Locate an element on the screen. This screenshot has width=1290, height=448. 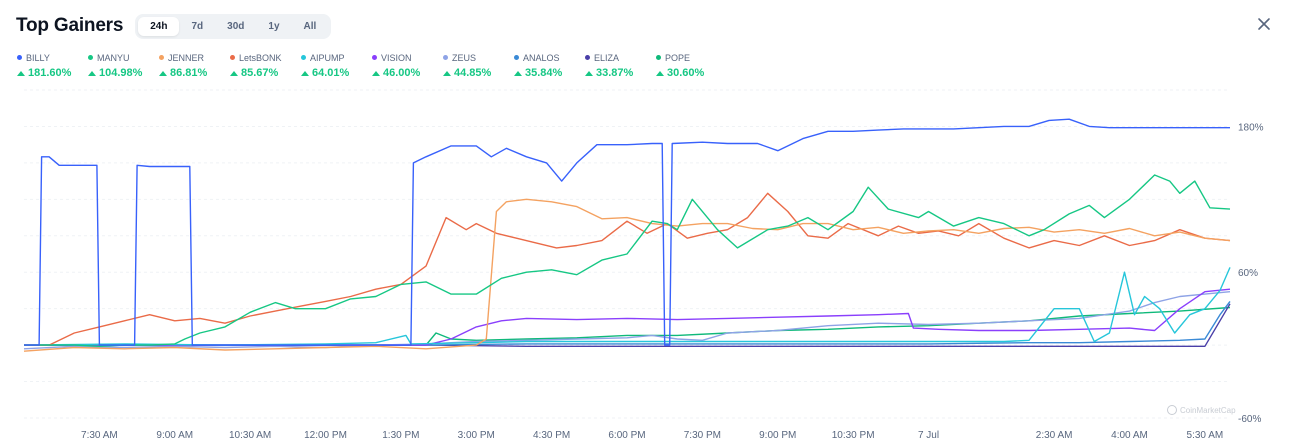
legend-change-value: 181.60% is located at coordinates (50, 73).